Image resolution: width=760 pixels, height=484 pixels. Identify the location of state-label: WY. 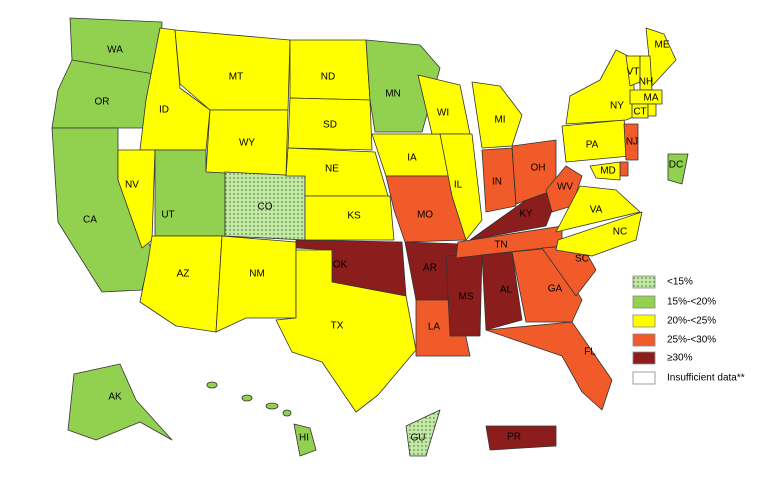
(247, 143).